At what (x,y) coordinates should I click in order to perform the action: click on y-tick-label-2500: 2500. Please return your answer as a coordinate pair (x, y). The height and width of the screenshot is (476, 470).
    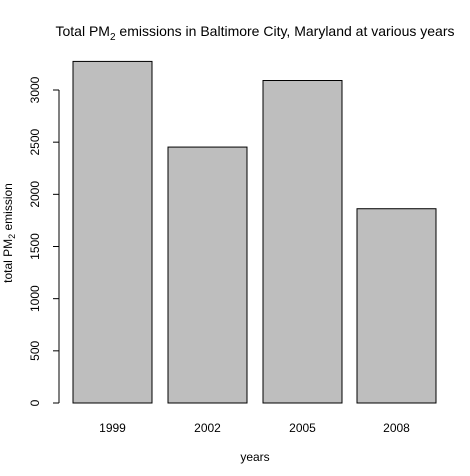
    Looking at the image, I should click on (35, 141).